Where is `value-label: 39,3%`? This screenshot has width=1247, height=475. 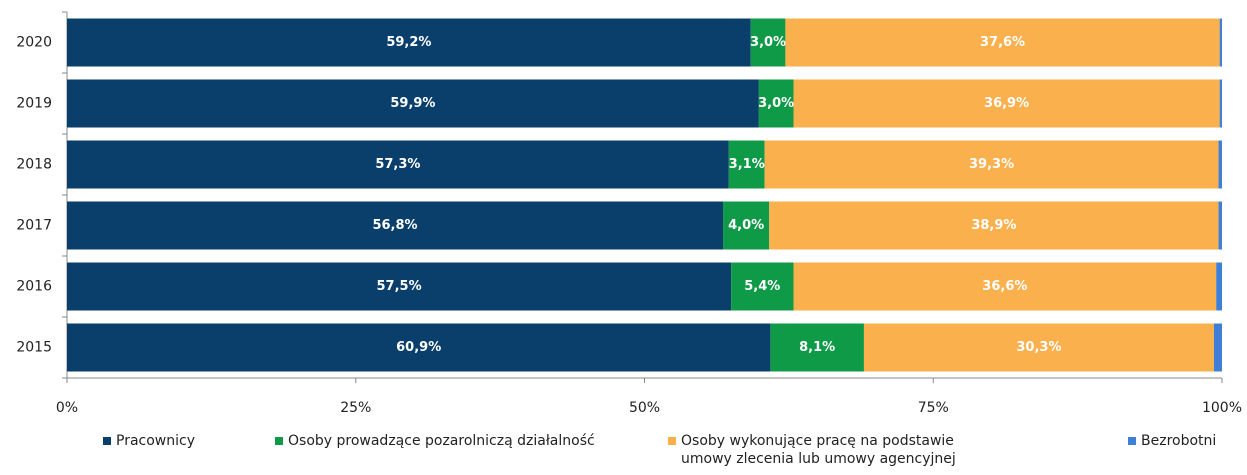 value-label: 39,3% is located at coordinates (991, 164).